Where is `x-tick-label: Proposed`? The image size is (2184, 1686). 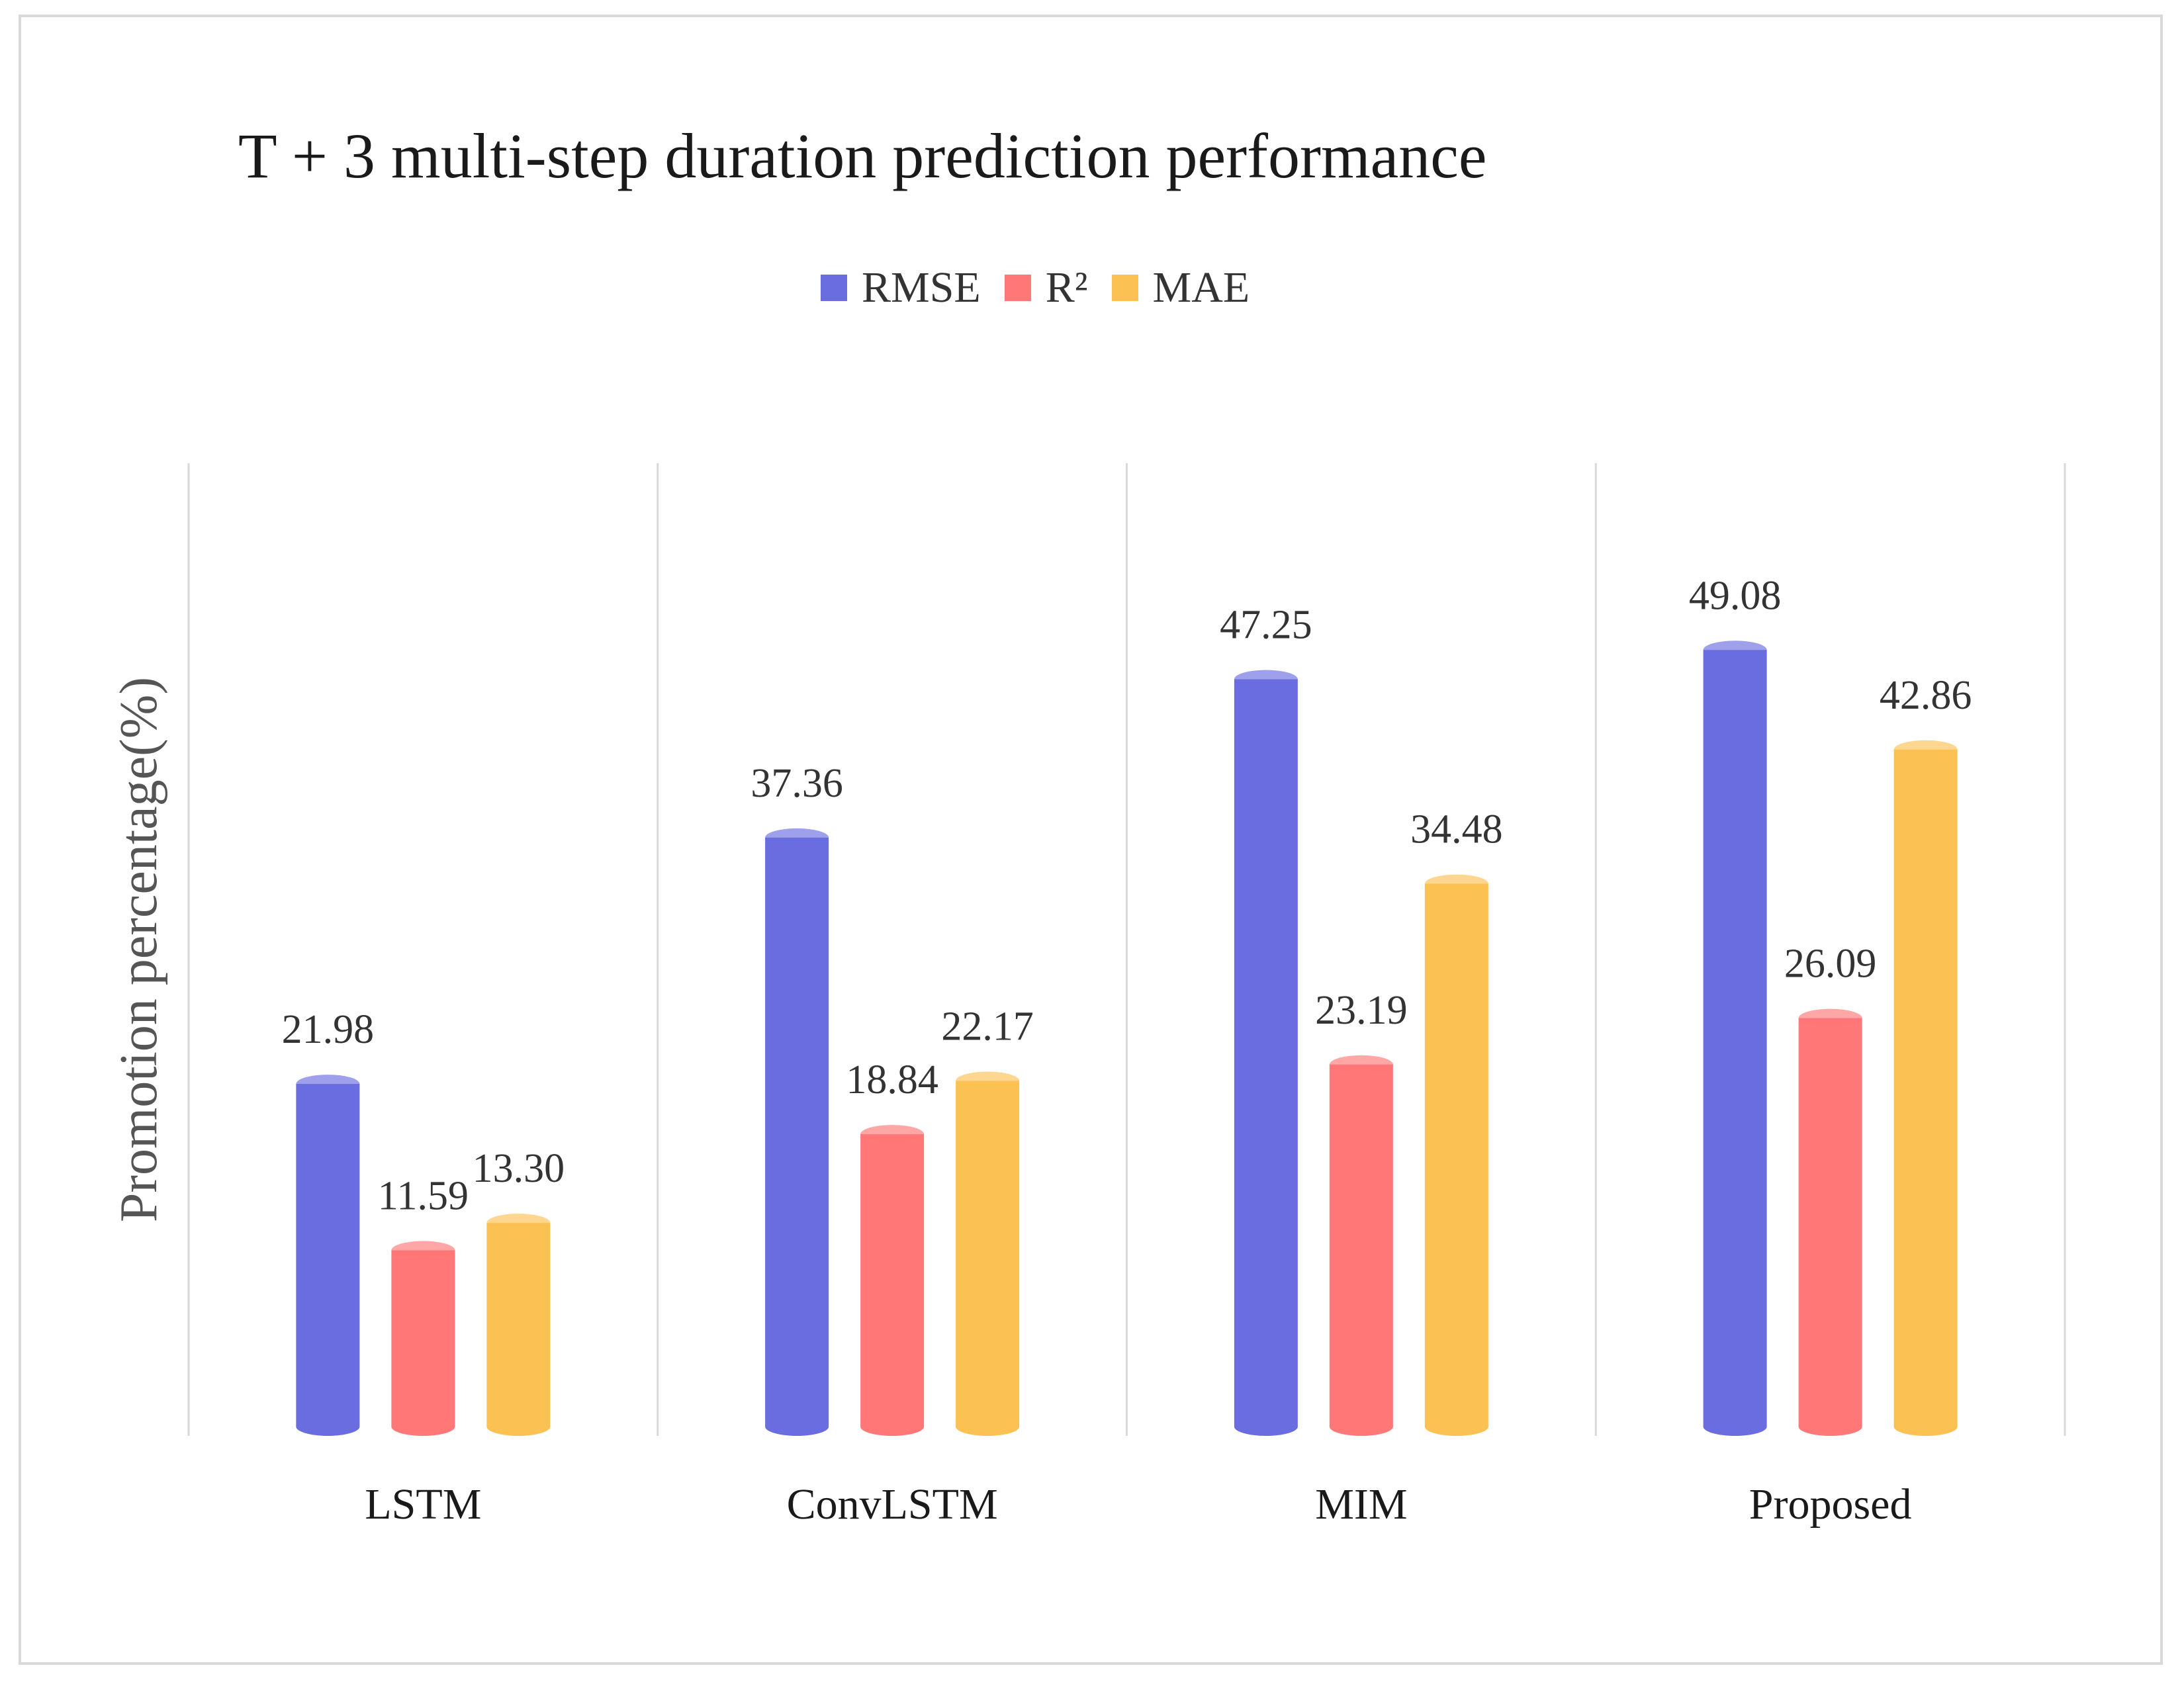
x-tick-label: Proposed is located at coordinates (1831, 1504).